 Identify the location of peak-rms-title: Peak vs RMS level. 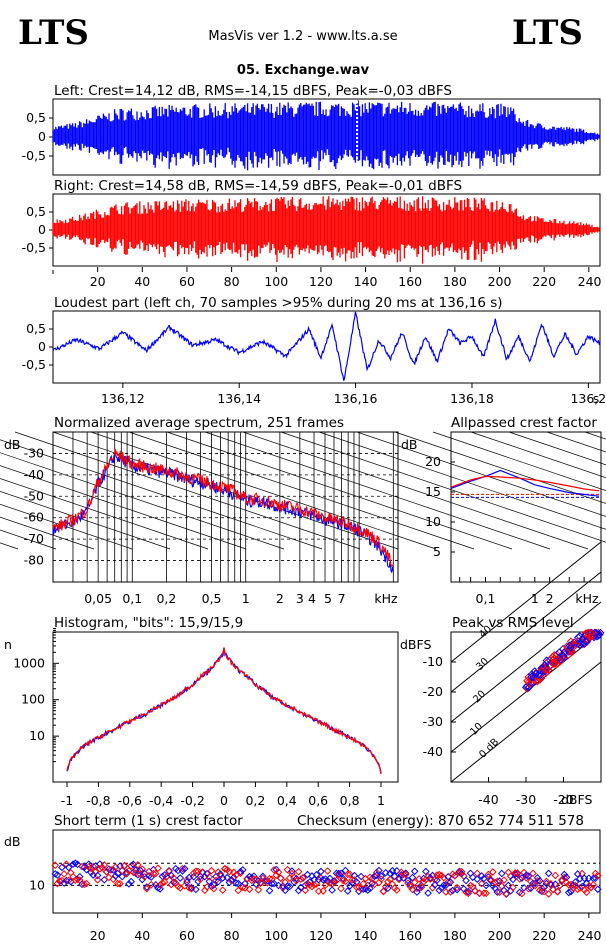
(513, 623).